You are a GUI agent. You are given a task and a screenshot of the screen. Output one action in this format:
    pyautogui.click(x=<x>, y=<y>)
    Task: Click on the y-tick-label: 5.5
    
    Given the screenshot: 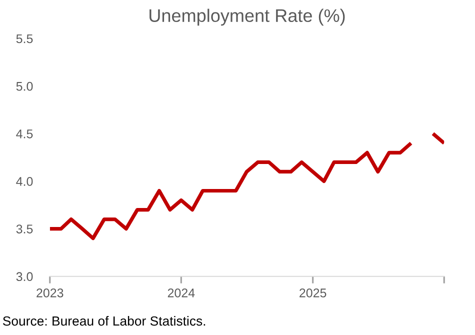 What is the action you would take?
    pyautogui.click(x=24, y=39)
    